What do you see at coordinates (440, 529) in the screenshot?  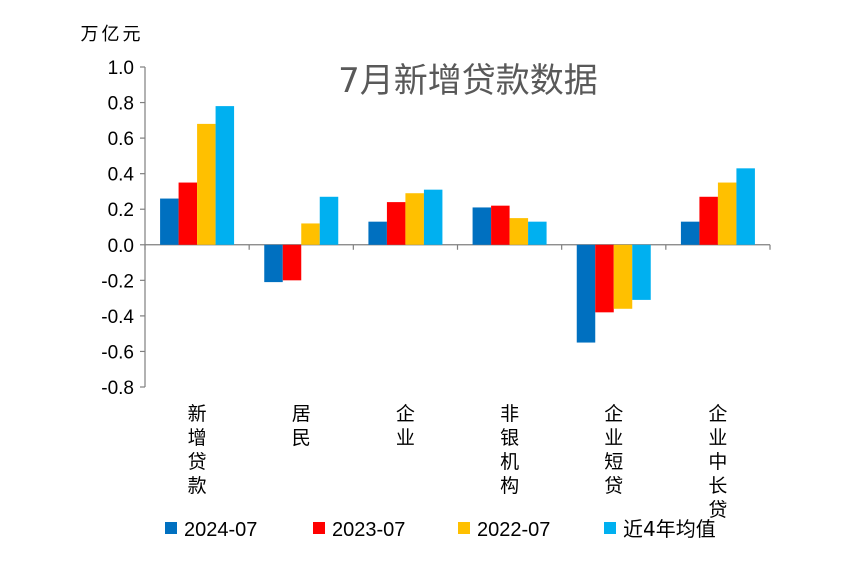 I see `legend: 2024-07 2023-07 2022-07 近4年均值` at bounding box center [440, 529].